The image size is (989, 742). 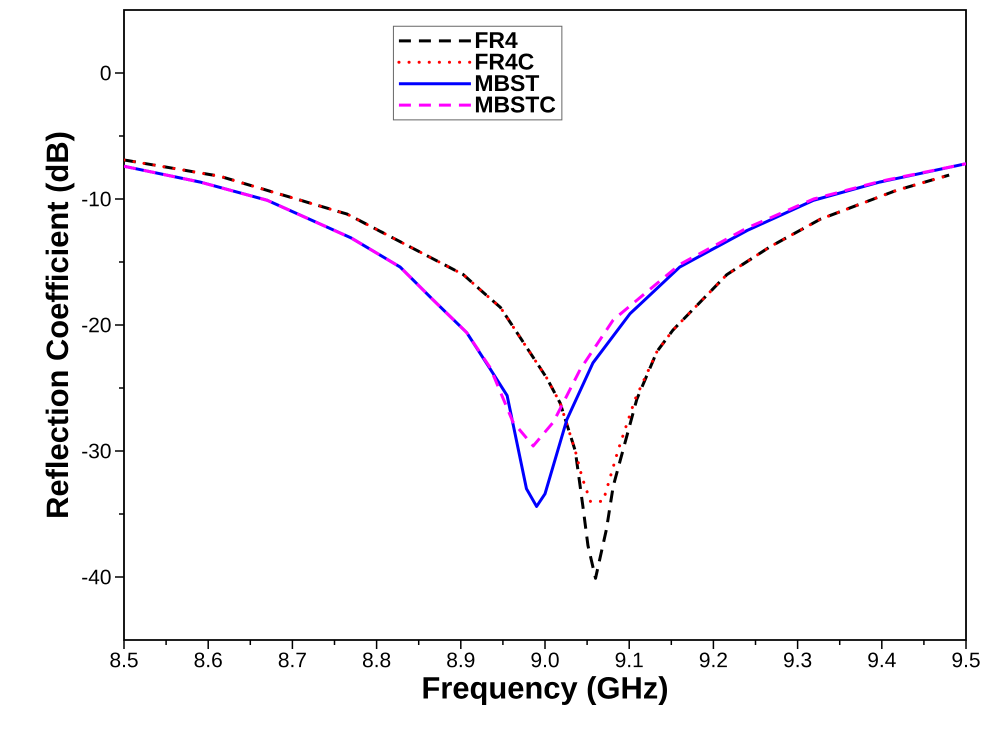 I want to click on y-tick-label: -10, so click(x=96, y=199).